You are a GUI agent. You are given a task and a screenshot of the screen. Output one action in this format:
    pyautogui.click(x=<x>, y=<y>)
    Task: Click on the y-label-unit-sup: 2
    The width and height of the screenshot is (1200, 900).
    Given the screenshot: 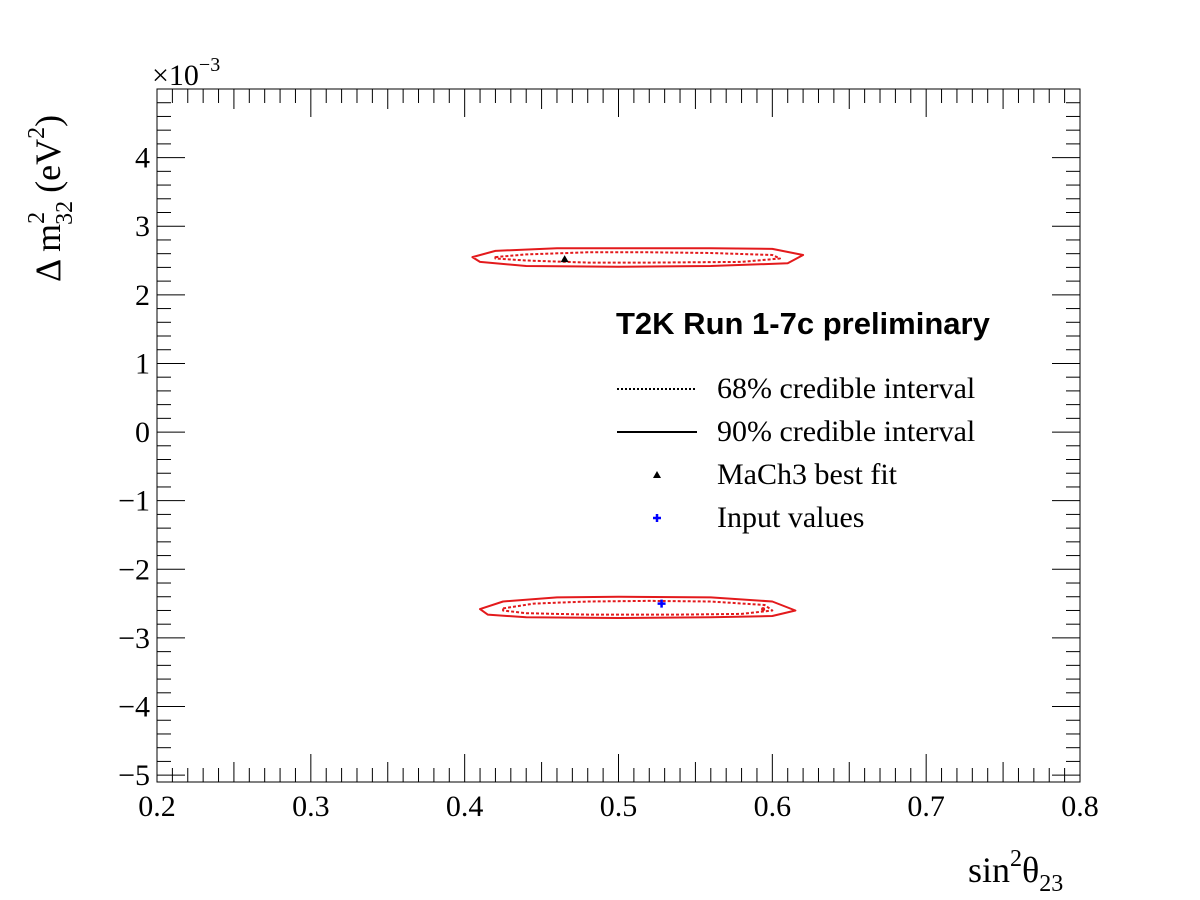 What is the action you would take?
    pyautogui.click(x=37, y=133)
    